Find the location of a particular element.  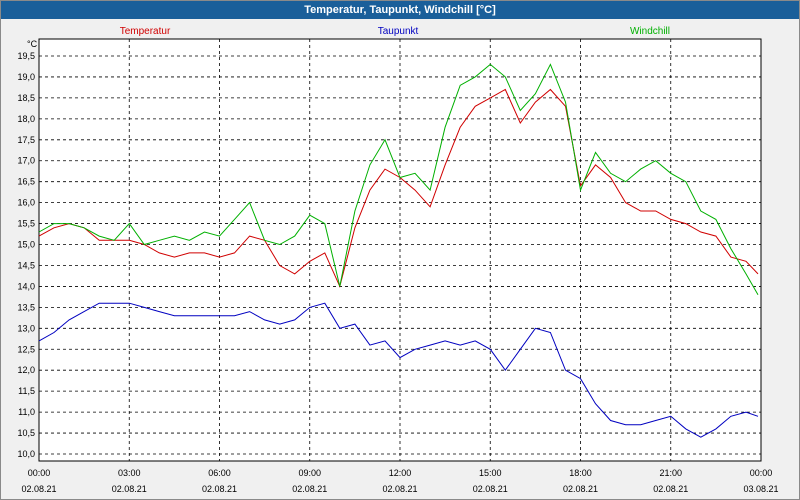

y-tick-label: 15,5 is located at coordinates (26, 224).